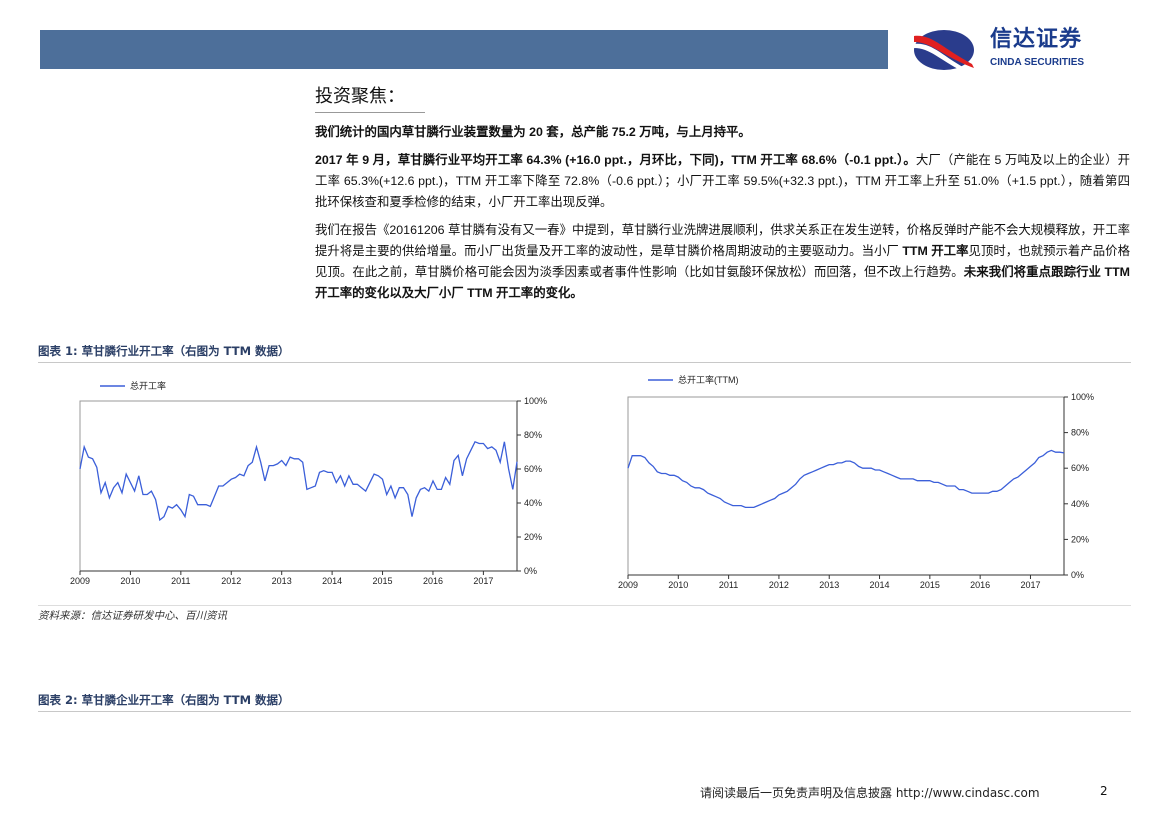 The height and width of the screenshot is (827, 1169). I want to click on section-title: 投资聚焦：, so click(370, 99).